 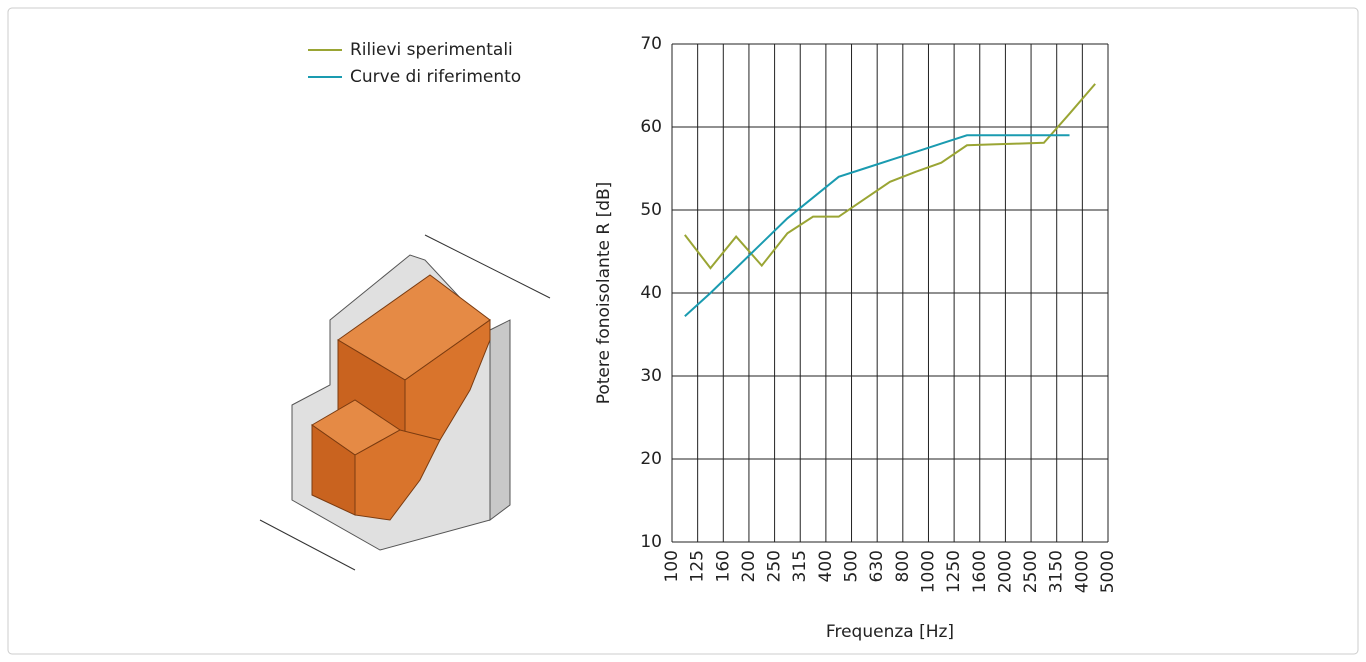 I want to click on legend-label: Rilievi sperimentali, so click(x=431, y=50).